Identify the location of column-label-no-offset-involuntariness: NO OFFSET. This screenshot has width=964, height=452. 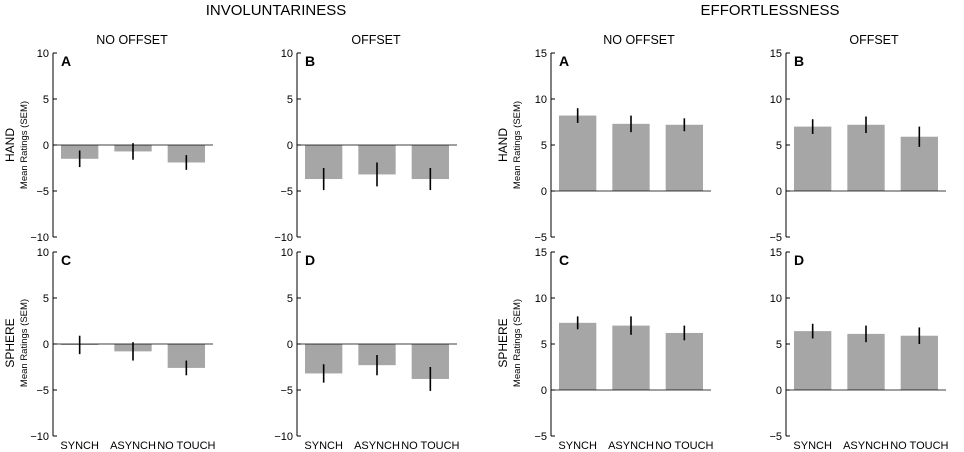
(132, 40).